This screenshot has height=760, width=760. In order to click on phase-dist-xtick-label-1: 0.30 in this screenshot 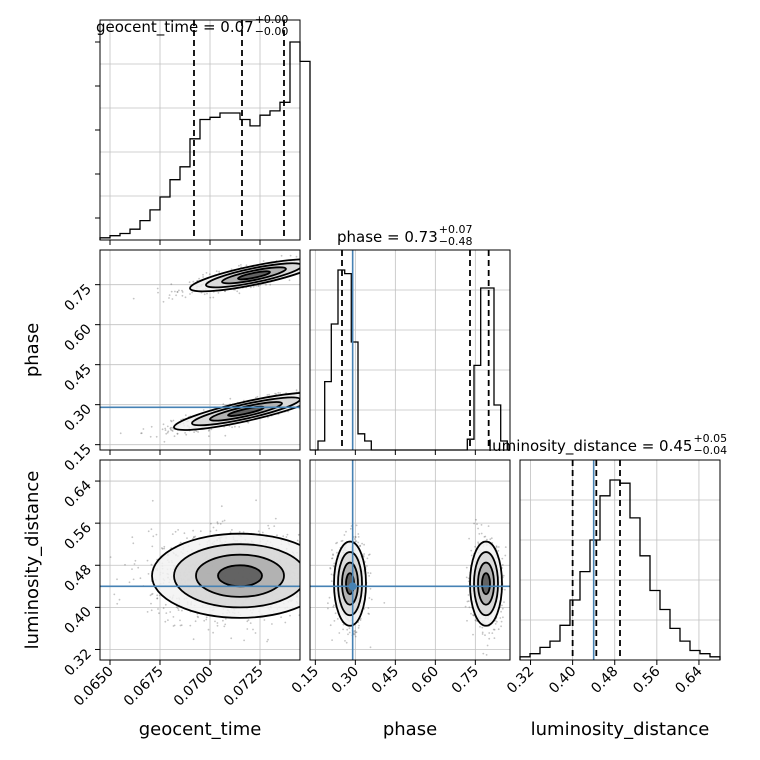, I will do `click(345, 680)`.